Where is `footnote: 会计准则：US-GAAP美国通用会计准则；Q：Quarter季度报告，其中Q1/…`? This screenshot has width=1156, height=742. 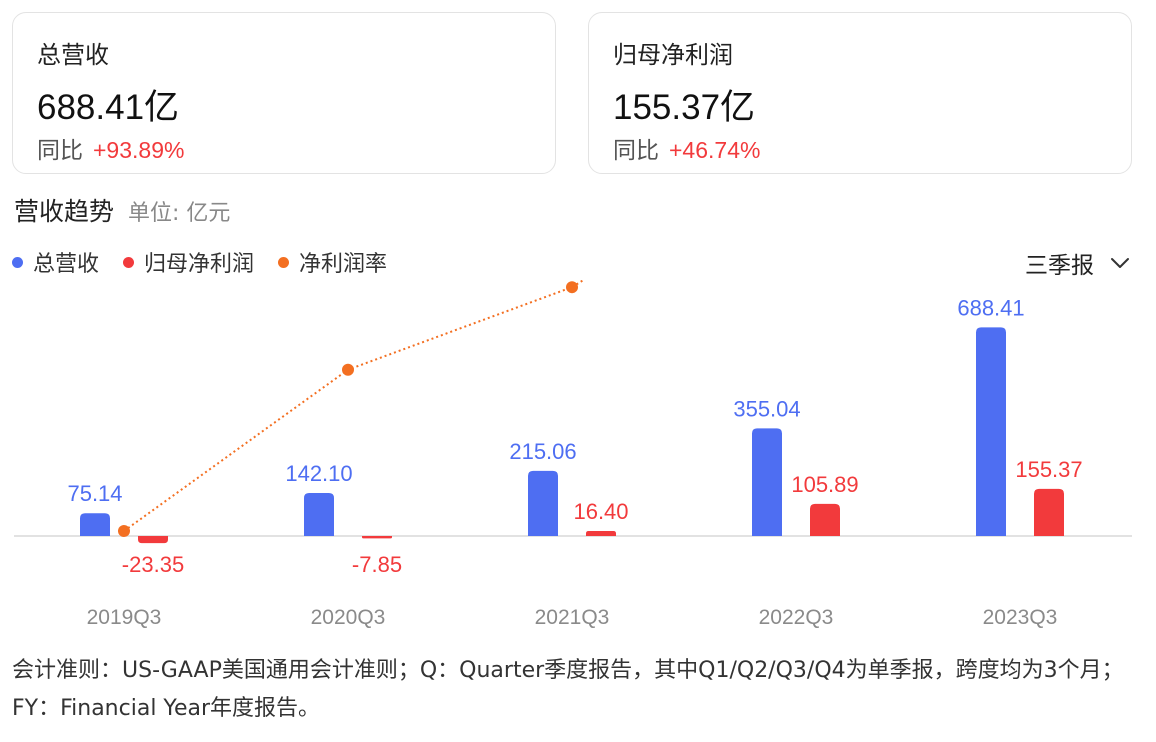 footnote: 会计准则：US-GAAP美国通用会计准则；Q：Quarter季度报告，其中Q1/… is located at coordinates (568, 689).